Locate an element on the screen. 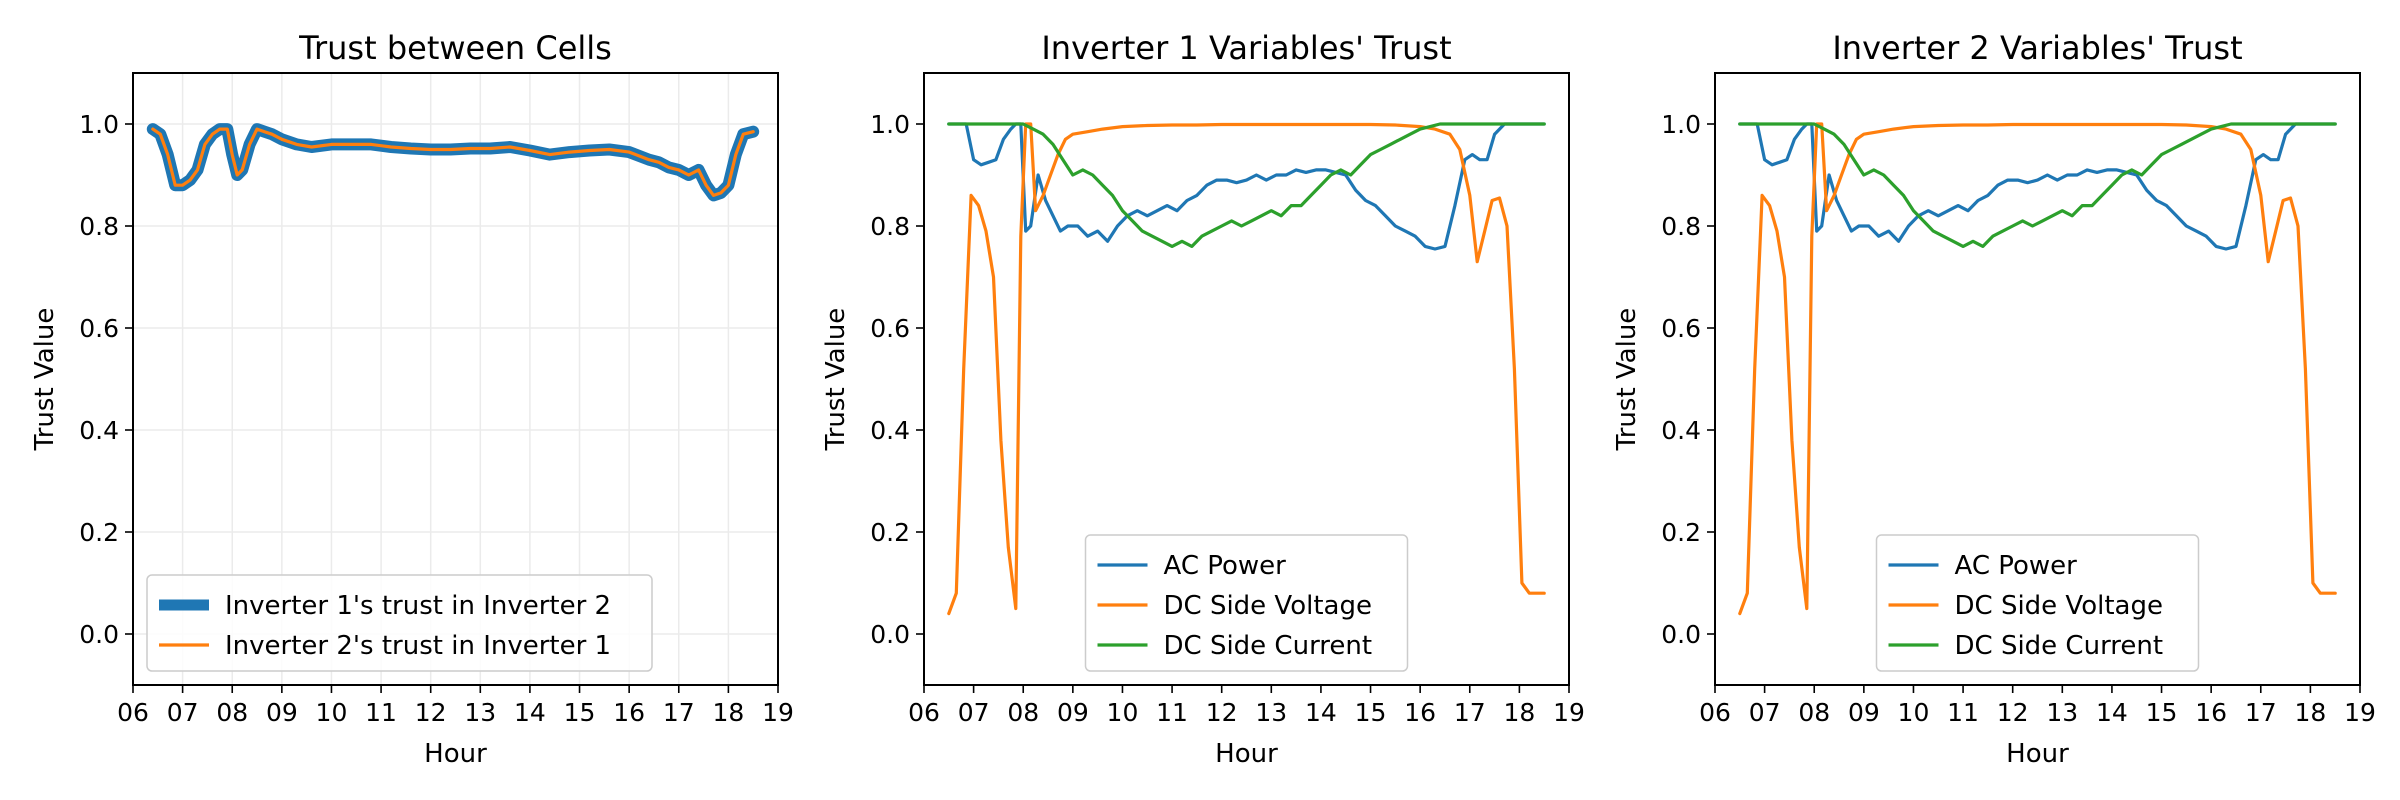 Image resolution: width=2400 pixels, height=800 pixels. legend-label: Inverter 1's trust in Inverter 2 is located at coordinates (418, 606).